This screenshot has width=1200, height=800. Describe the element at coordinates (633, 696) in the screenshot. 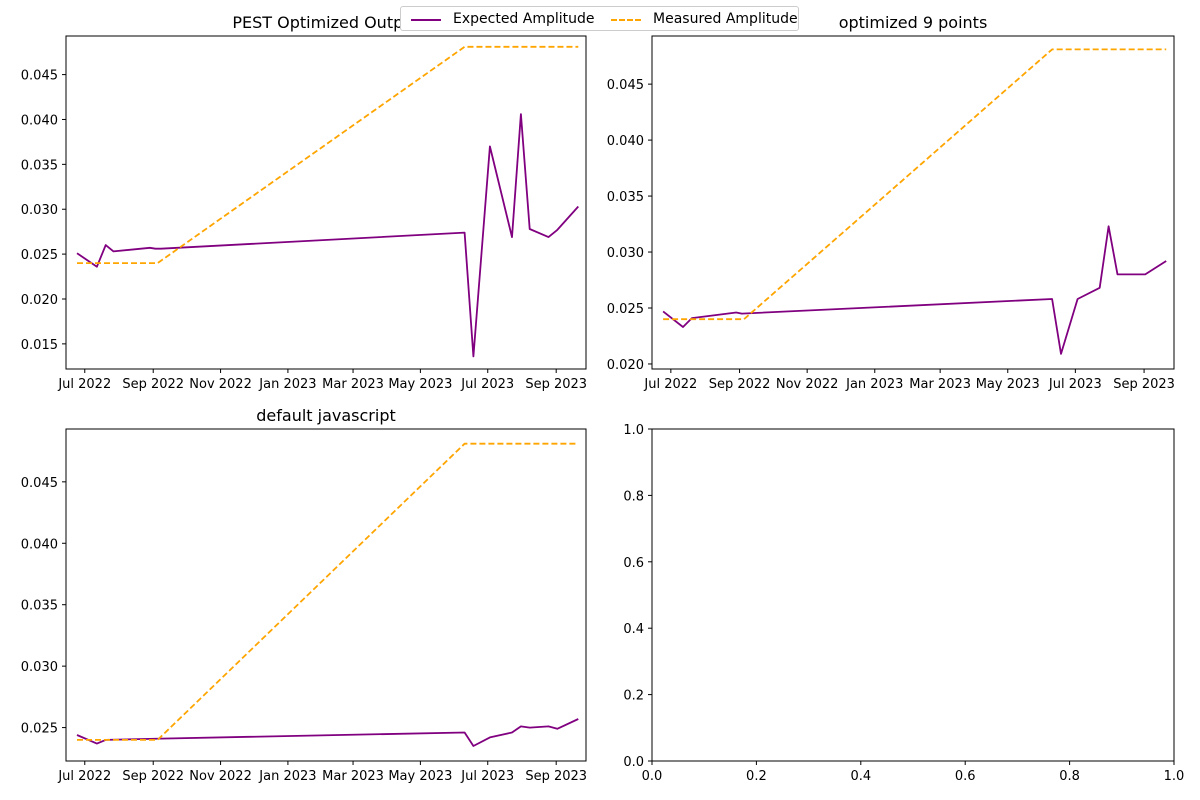

I see `y-tick-label: 0.2` at that location.